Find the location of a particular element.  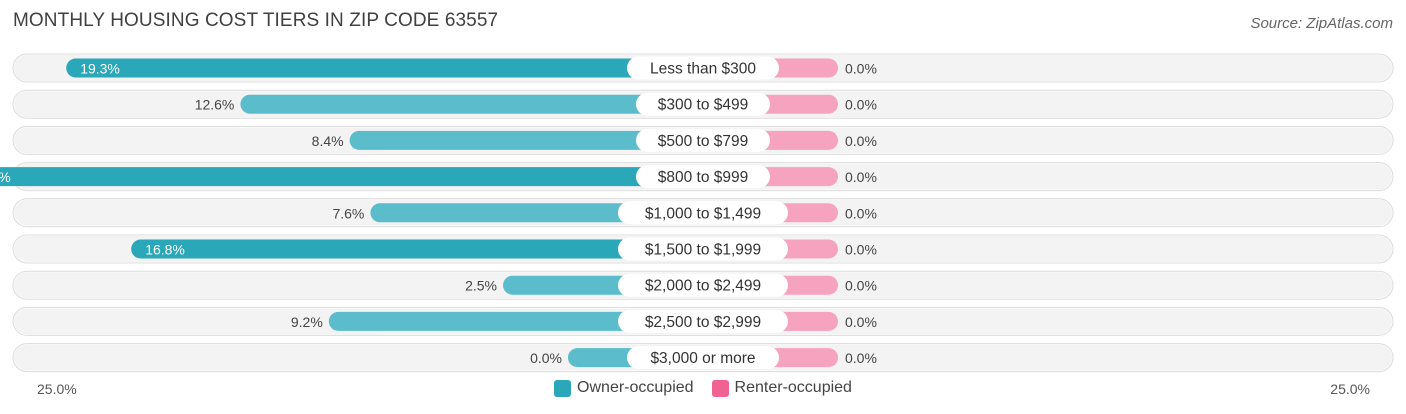

chart-row: 12.6% 0.0% $300 to $499 is located at coordinates (703, 104).